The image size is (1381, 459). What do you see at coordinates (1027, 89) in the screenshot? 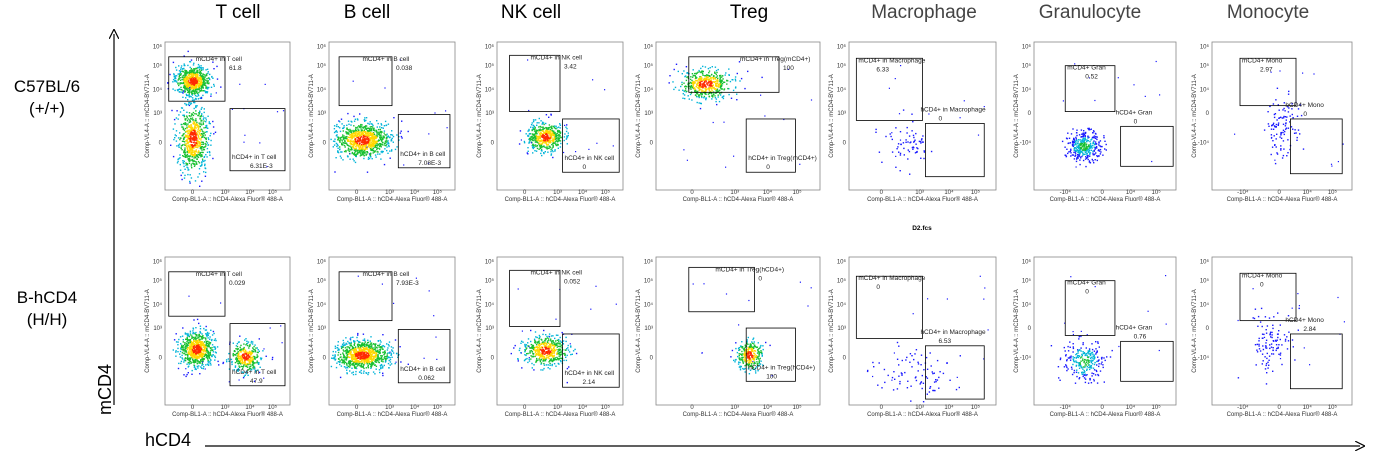
I see `y-tick-label: 10⁴` at bounding box center [1027, 89].